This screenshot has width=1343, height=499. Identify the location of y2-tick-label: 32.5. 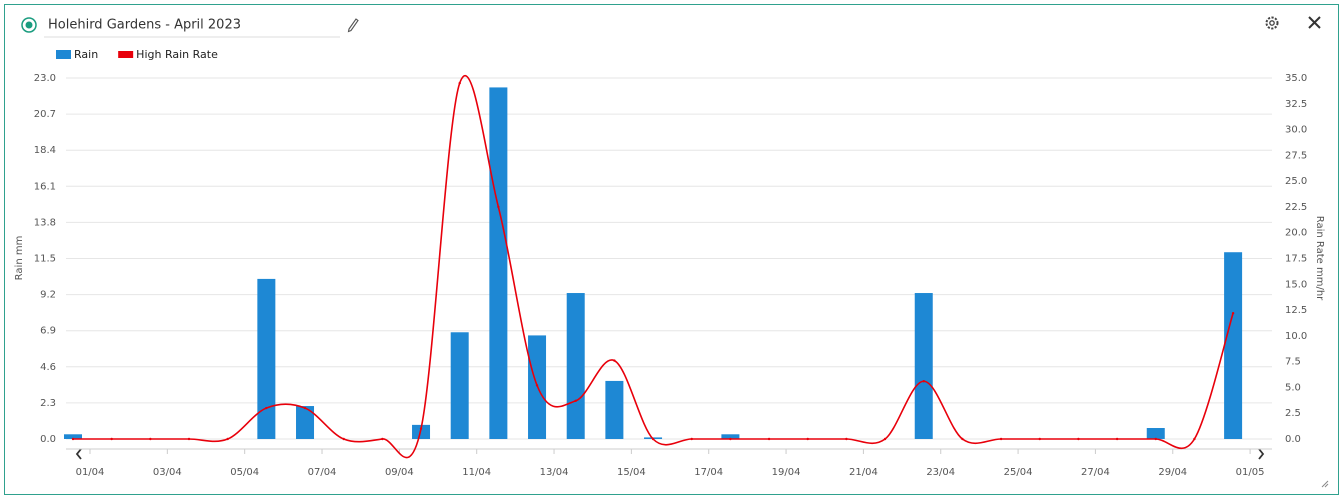
(1296, 104).